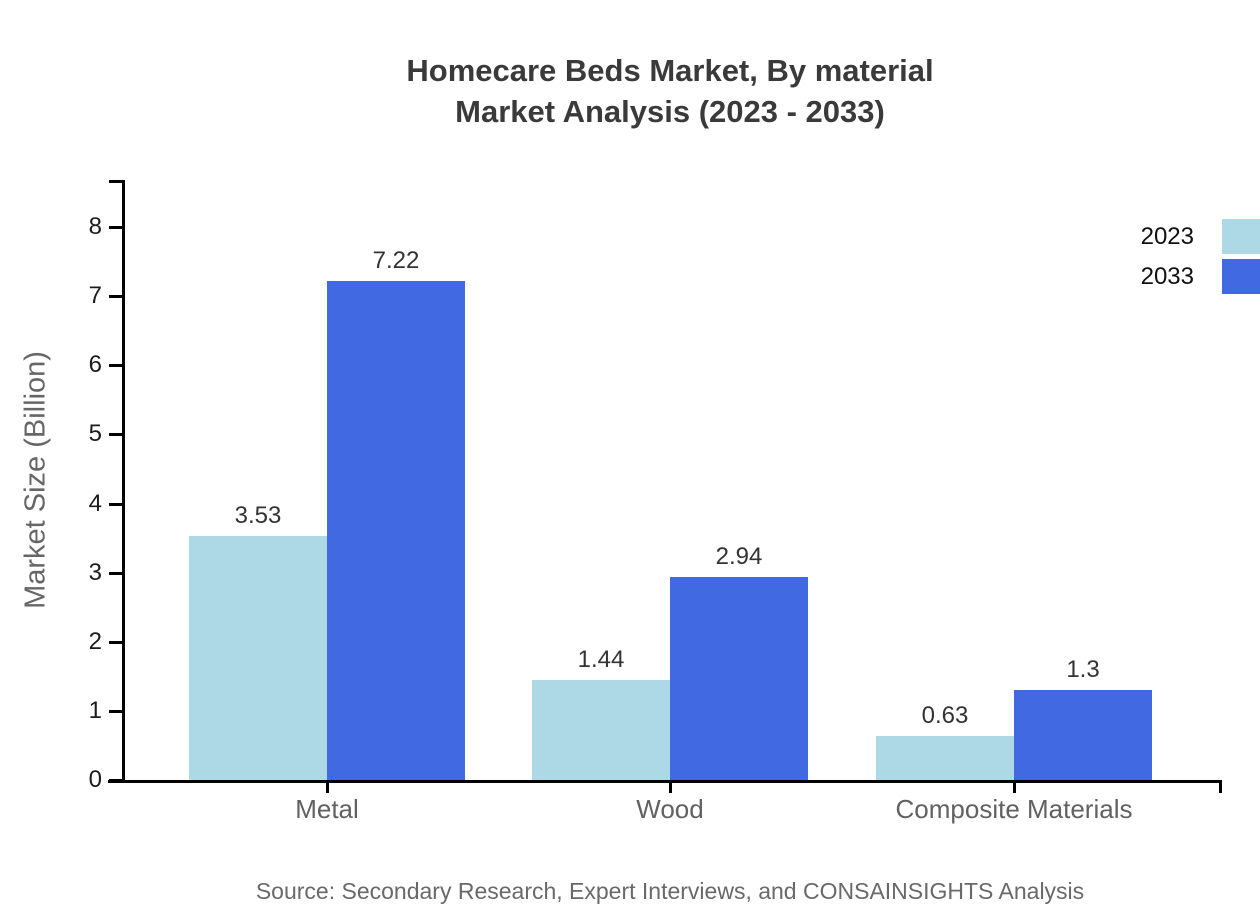  I want to click on bar-2023-metal, so click(258, 658).